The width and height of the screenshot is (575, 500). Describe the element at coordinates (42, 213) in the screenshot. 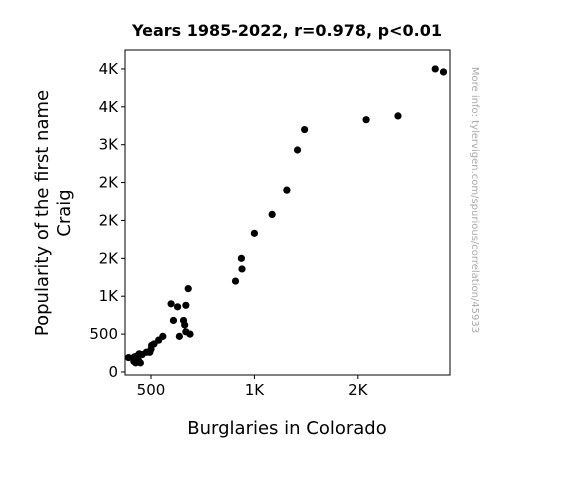

I see `y-axis-label-line-1: Popularity of the first name` at that location.